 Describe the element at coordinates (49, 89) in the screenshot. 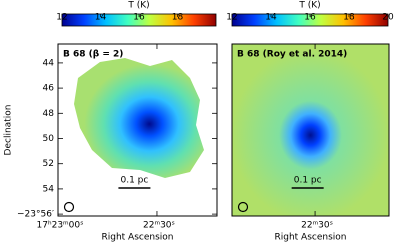

I see `y-tick-label: 46` at that location.